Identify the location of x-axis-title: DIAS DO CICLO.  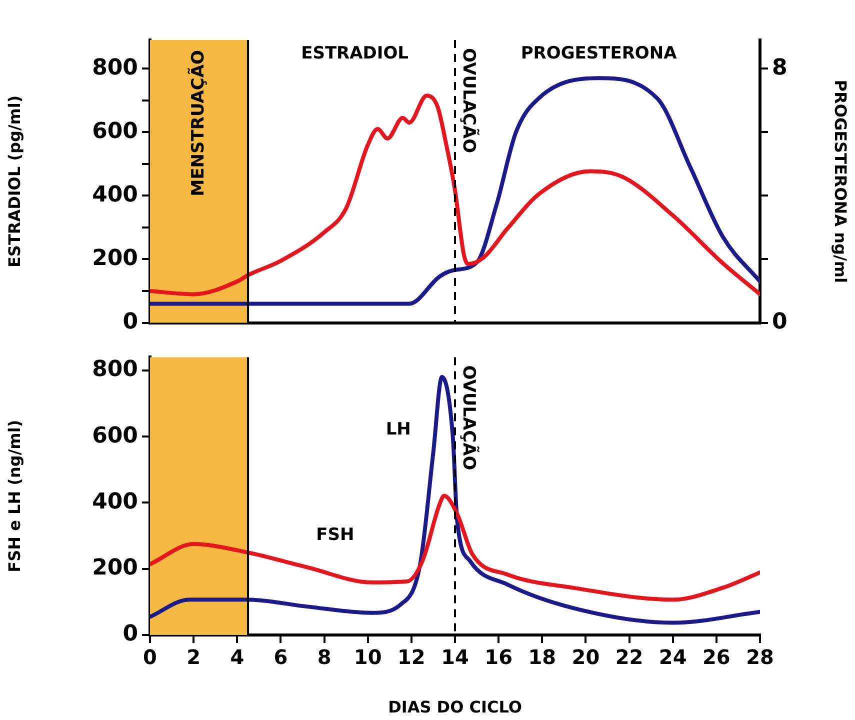
(455, 707).